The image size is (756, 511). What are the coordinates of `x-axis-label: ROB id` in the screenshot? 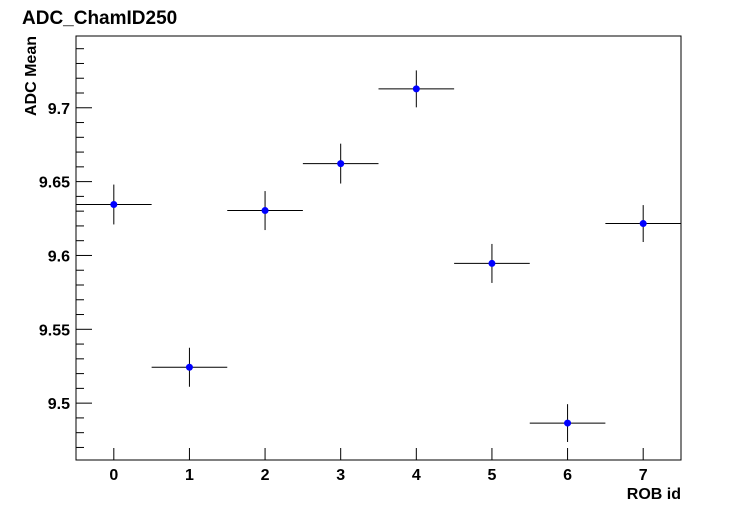 It's located at (654, 494).